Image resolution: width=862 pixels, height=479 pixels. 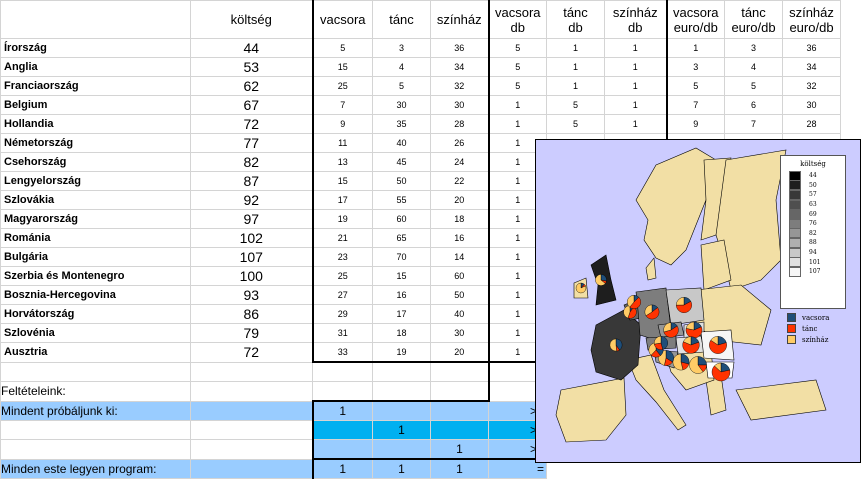 What do you see at coordinates (342, 238) in the screenshot?
I see `vacsora-cell: 21` at bounding box center [342, 238].